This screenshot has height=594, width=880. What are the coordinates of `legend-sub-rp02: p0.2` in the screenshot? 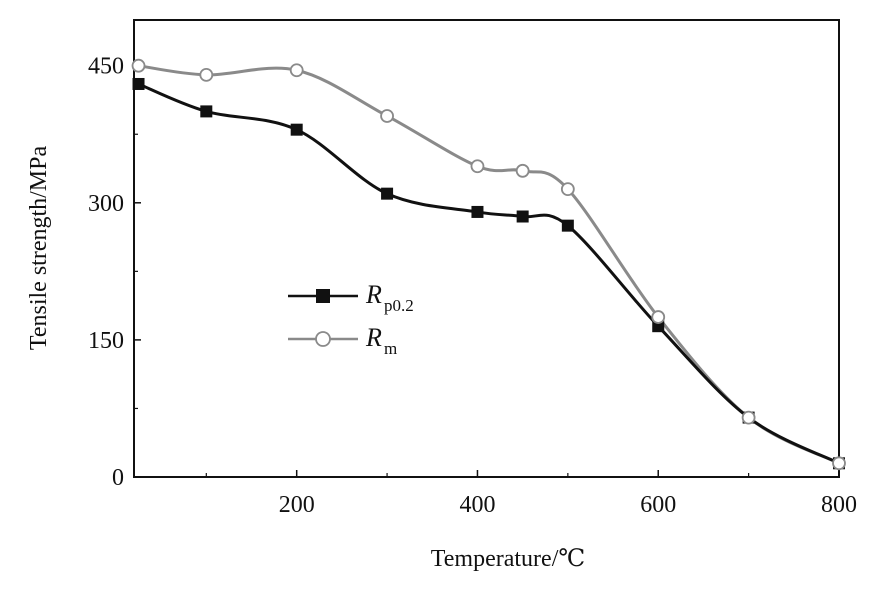 It's located at (399, 305).